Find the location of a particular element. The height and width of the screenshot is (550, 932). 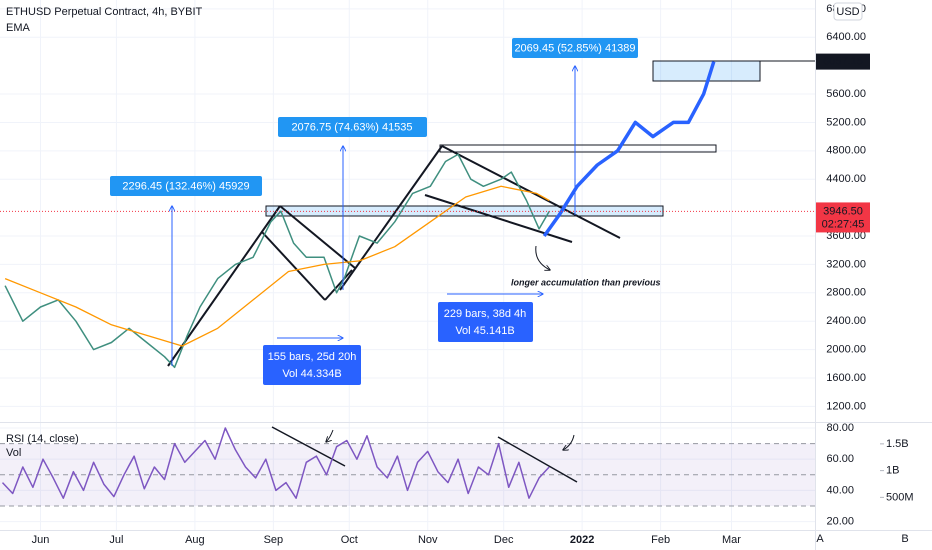

countdown: 02:27:45 is located at coordinates (843, 224).